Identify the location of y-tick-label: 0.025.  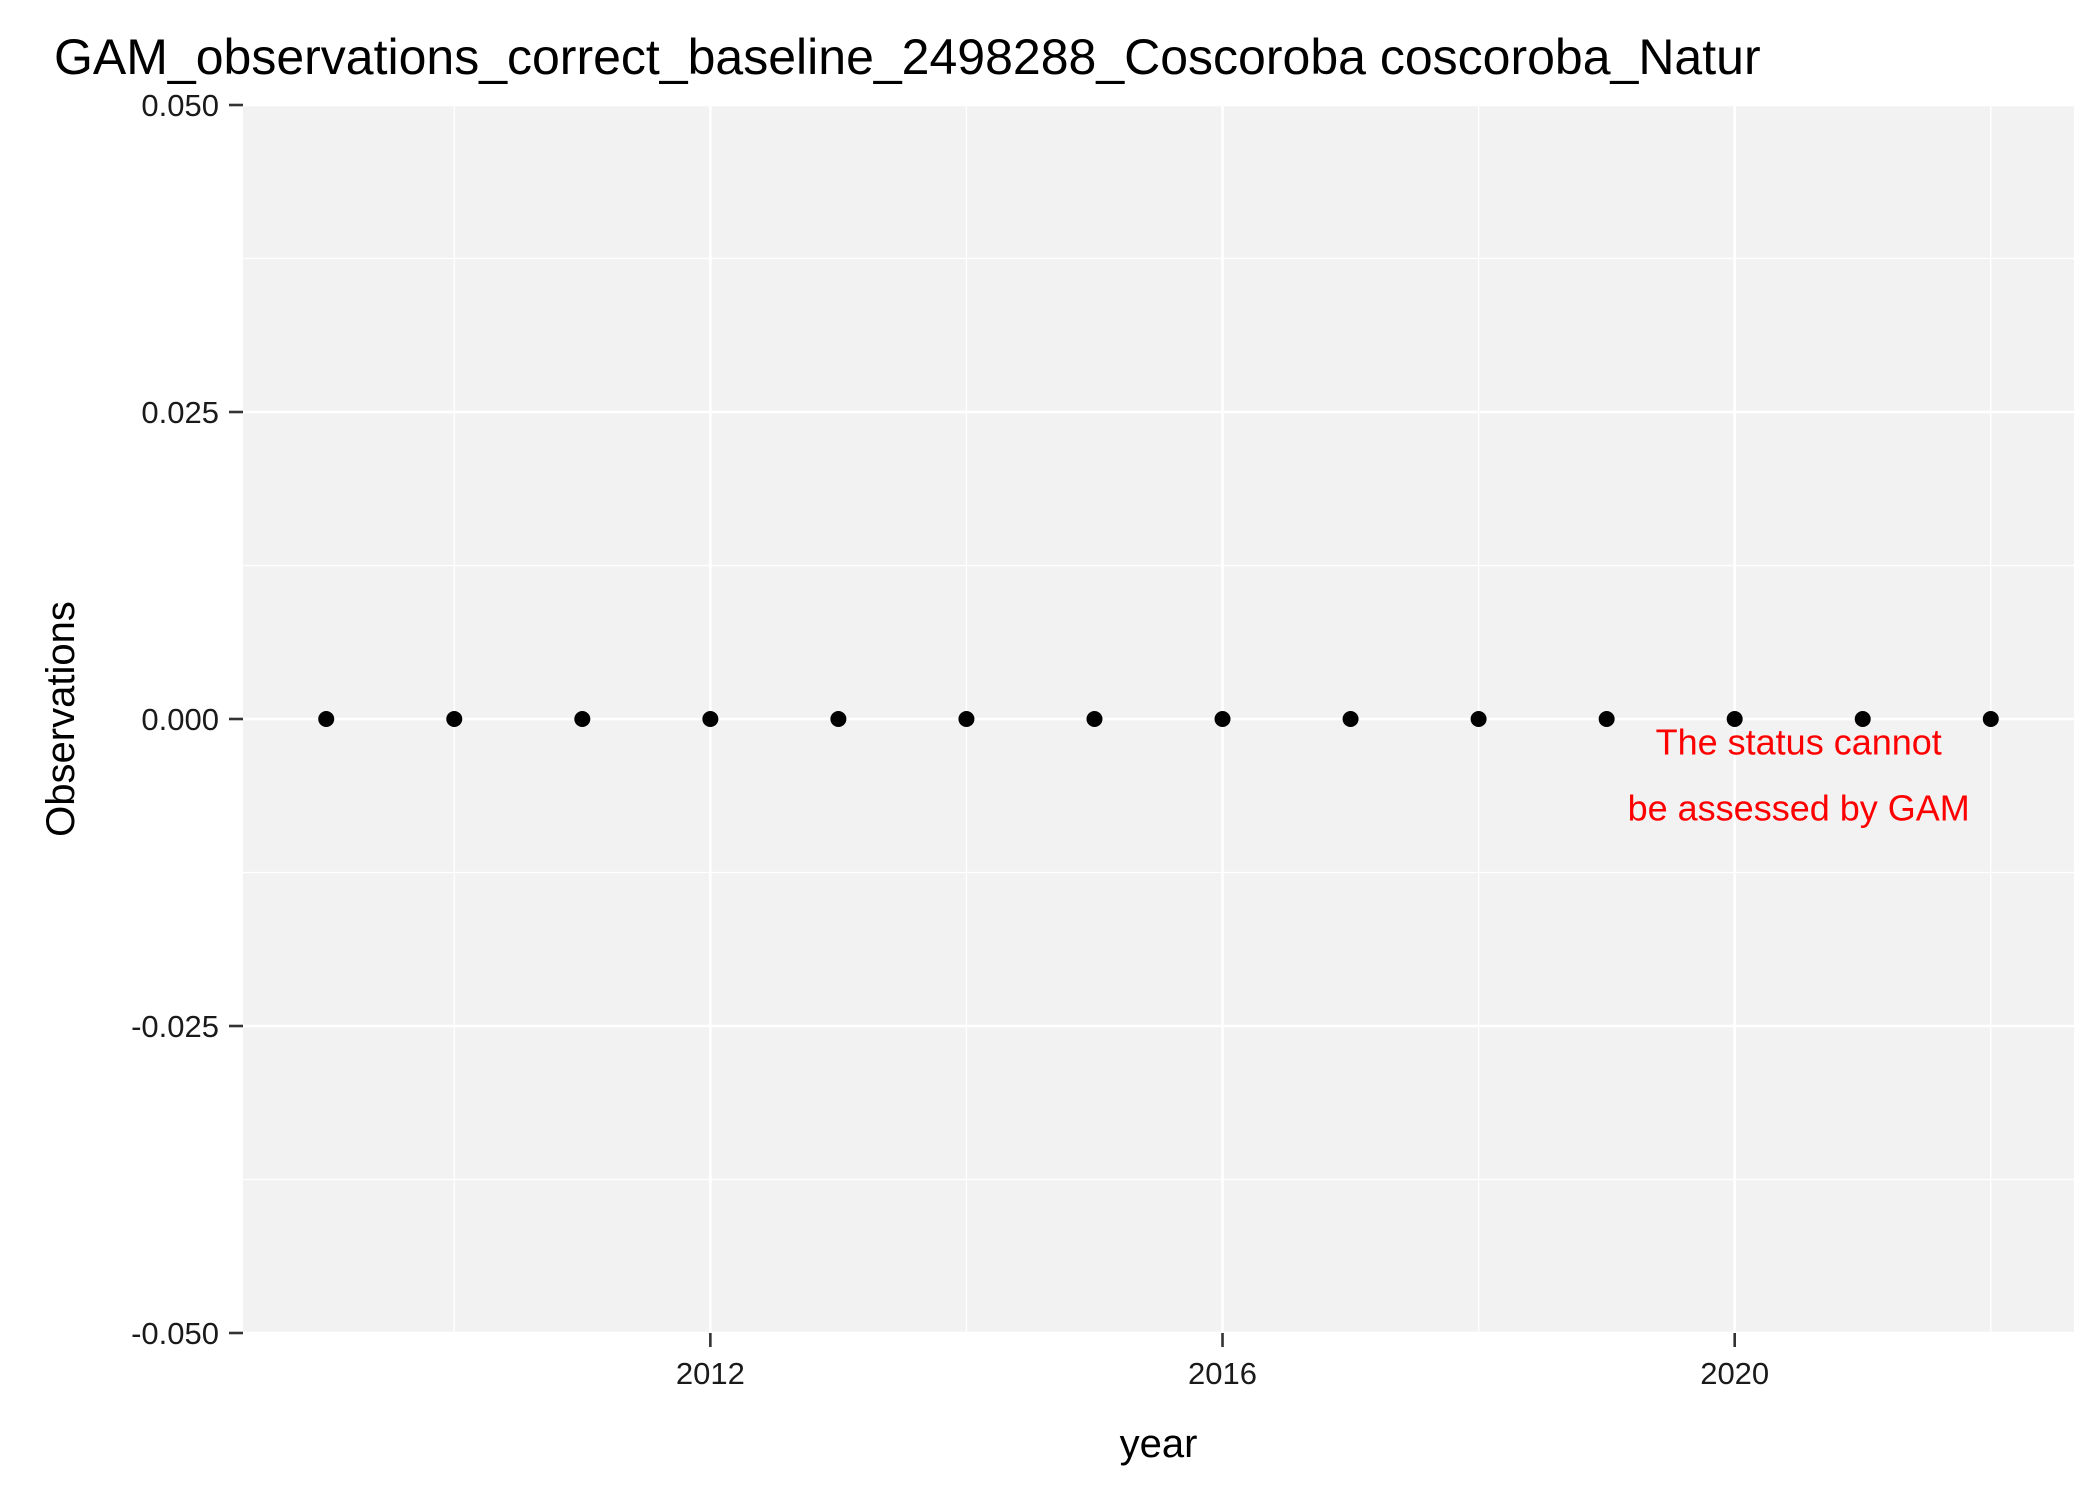
(180, 412).